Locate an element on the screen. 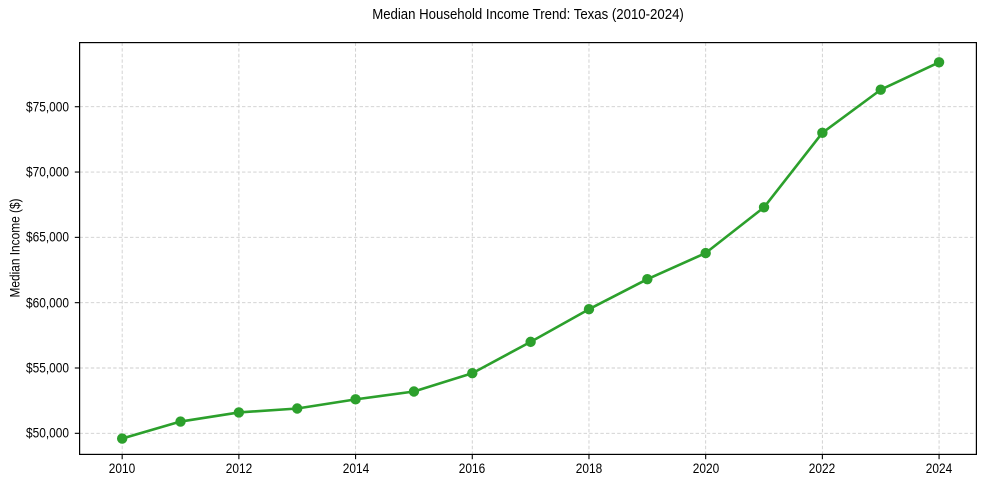  x-tick-label: 2022 is located at coordinates (822, 468).